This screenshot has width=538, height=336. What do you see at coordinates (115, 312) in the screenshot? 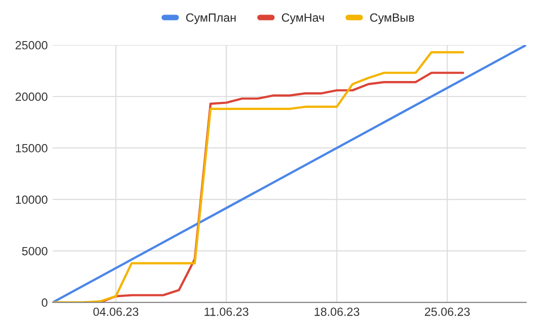
I see `x-tick-label: 04.06.23` at bounding box center [115, 312].